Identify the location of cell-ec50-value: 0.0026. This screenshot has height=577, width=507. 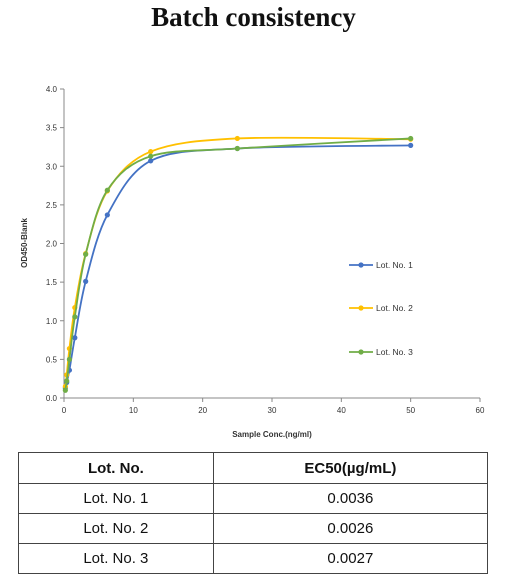
(350, 528).